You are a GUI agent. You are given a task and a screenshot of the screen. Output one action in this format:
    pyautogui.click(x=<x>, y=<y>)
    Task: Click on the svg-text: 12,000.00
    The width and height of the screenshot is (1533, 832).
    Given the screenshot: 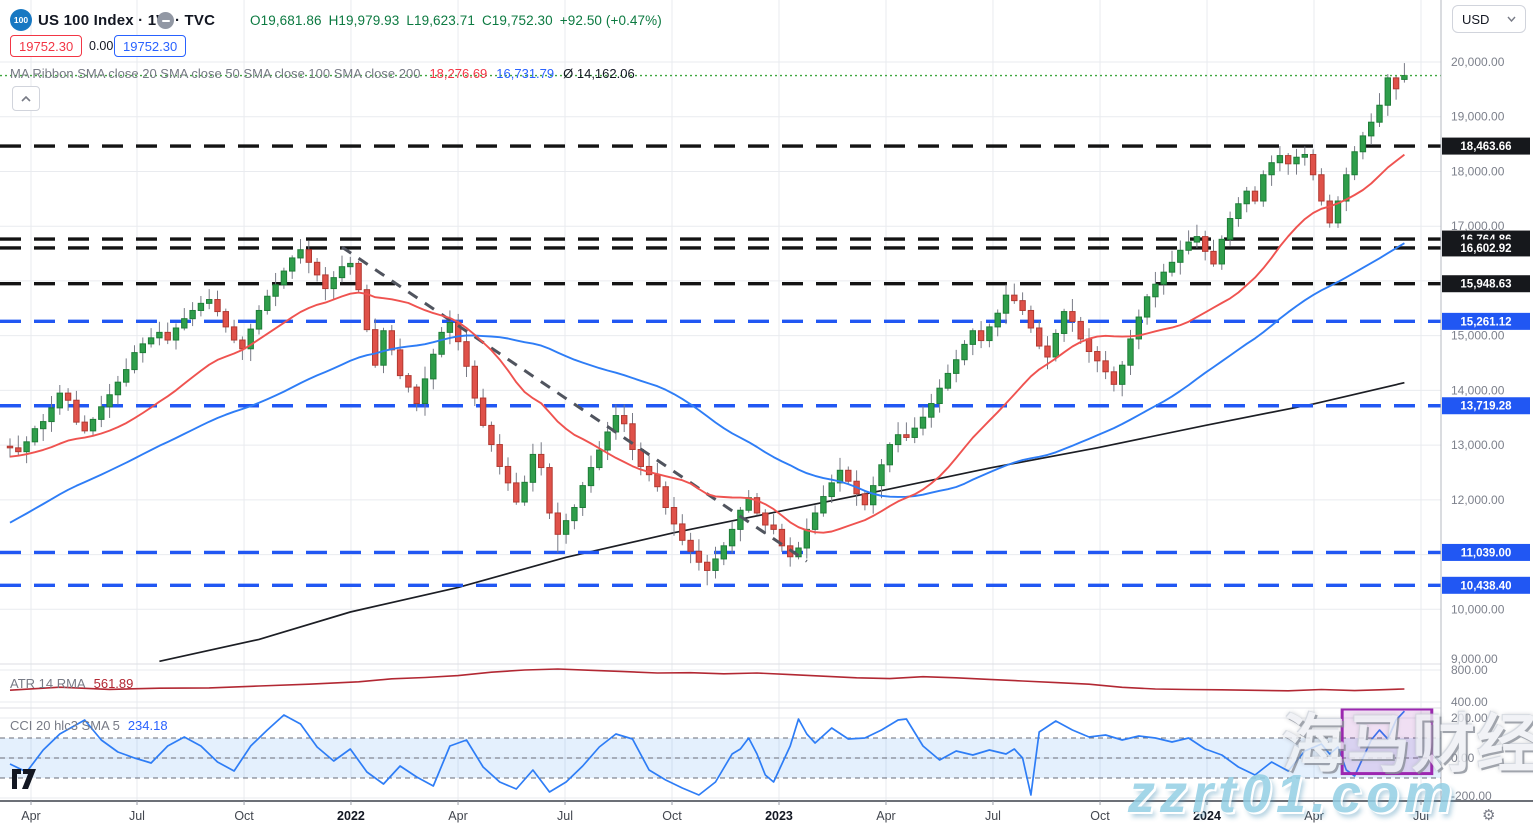 What is the action you would take?
    pyautogui.click(x=1478, y=500)
    